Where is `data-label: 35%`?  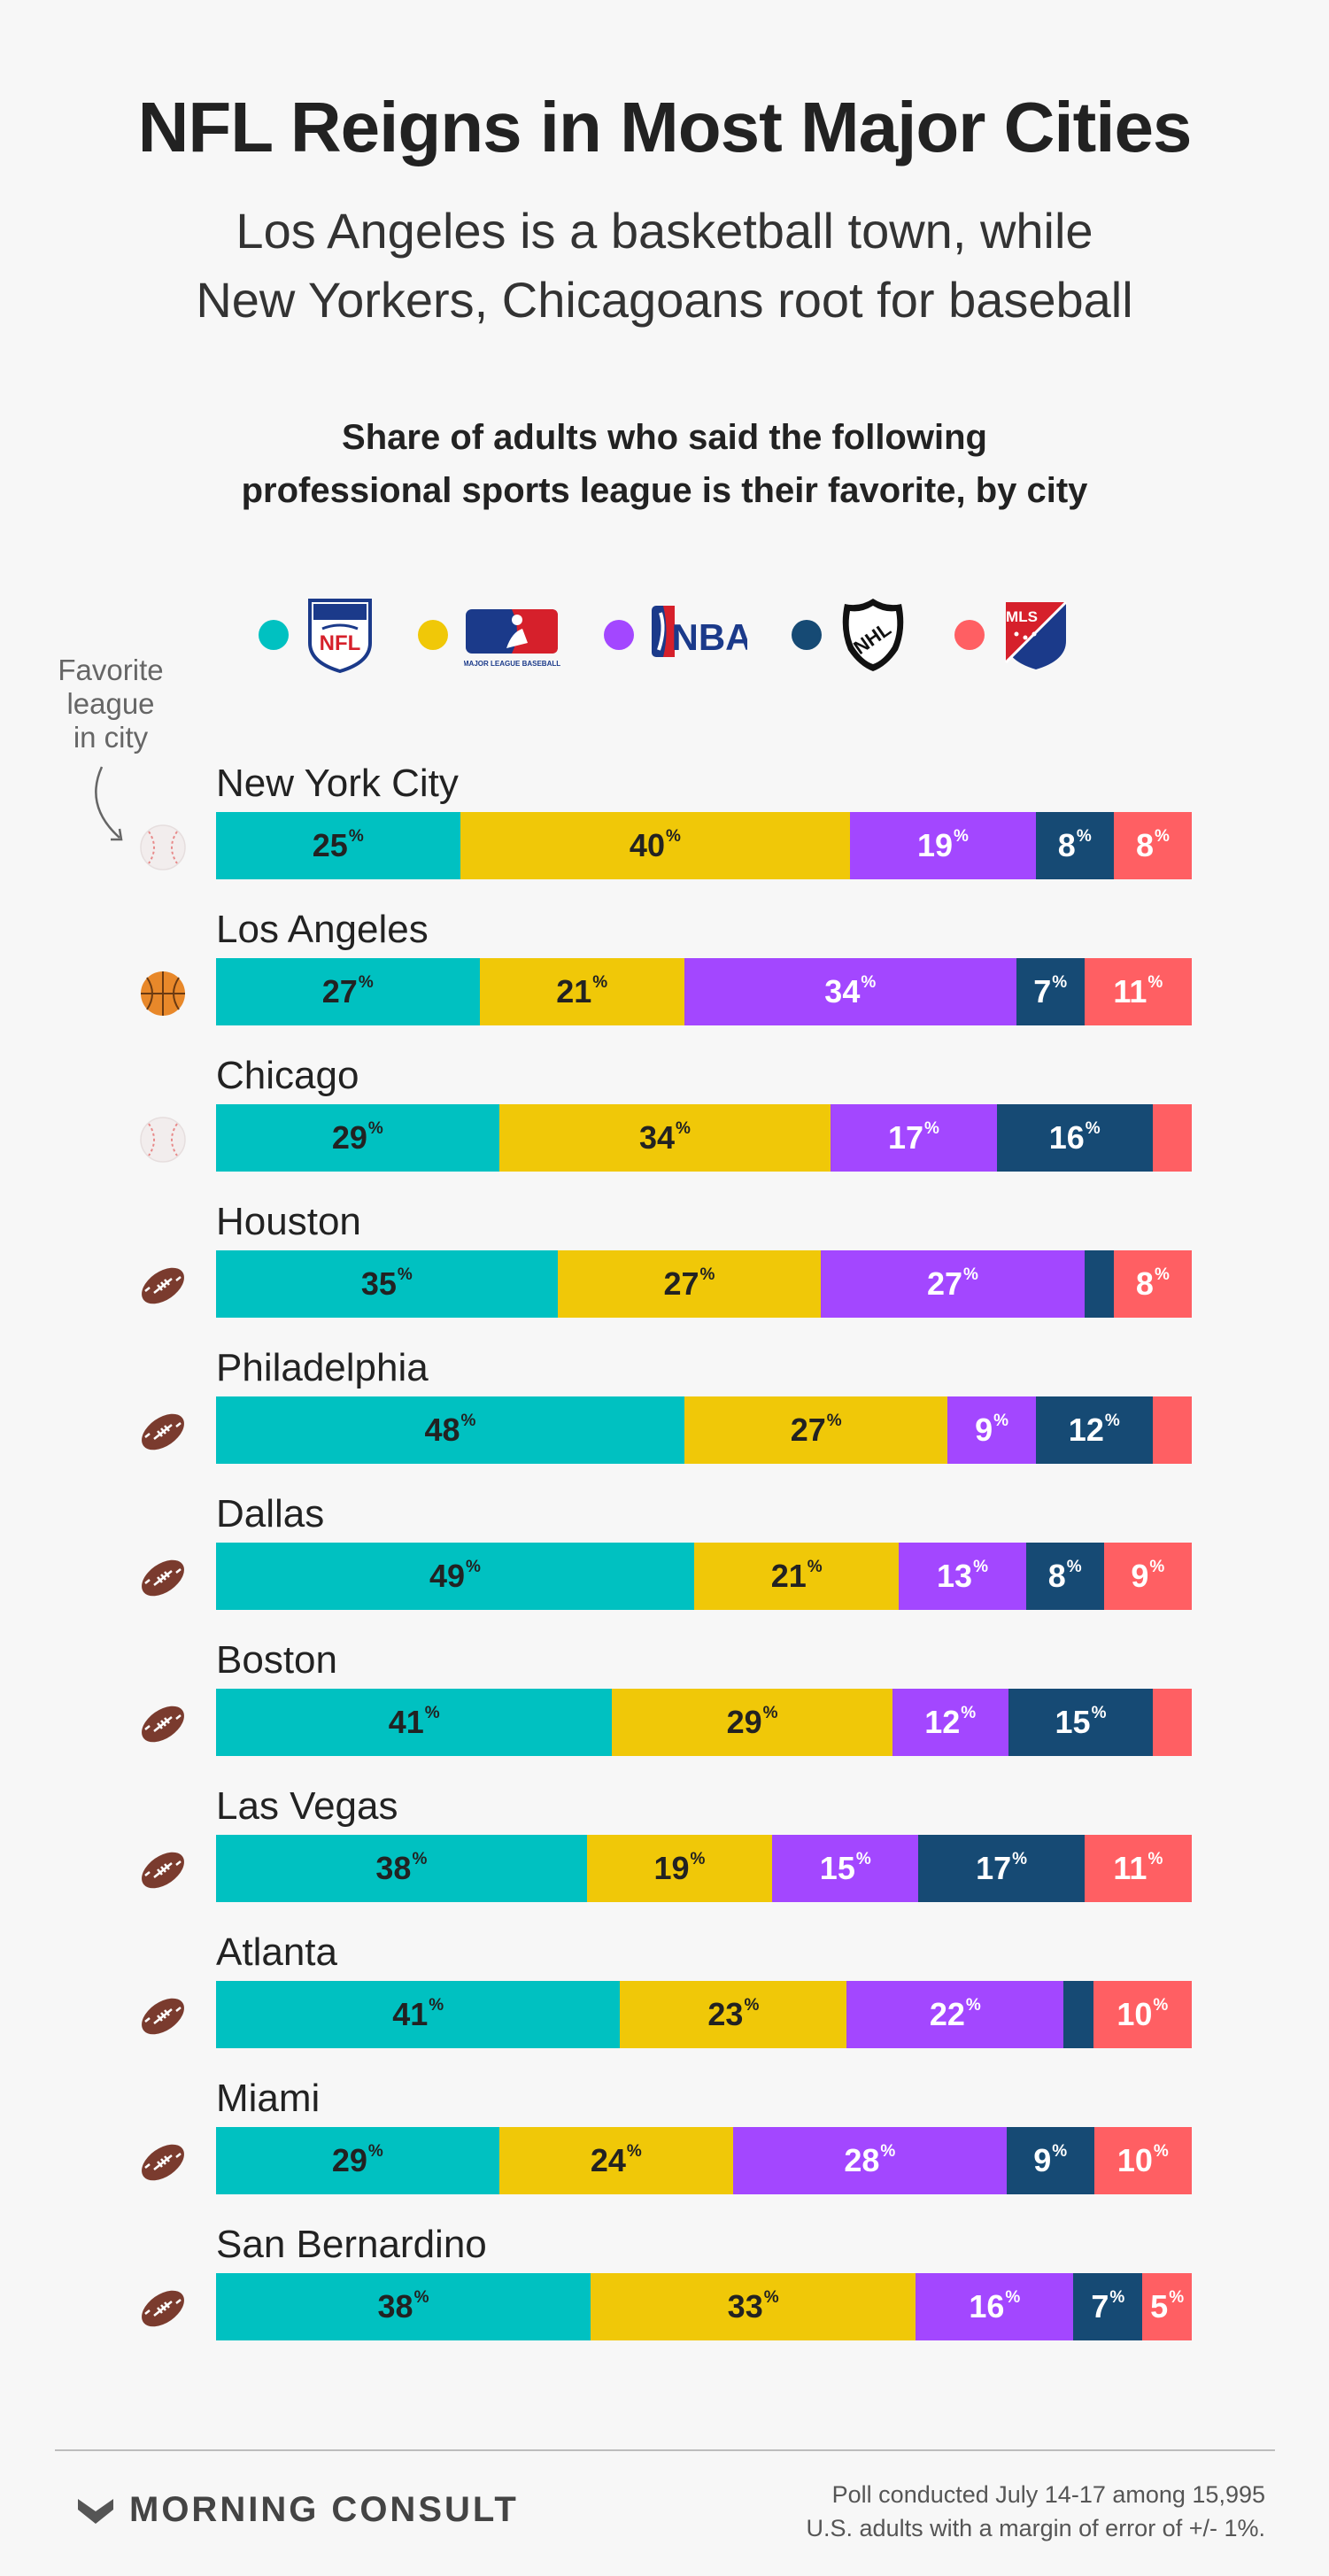 data-label: 35% is located at coordinates (387, 1283).